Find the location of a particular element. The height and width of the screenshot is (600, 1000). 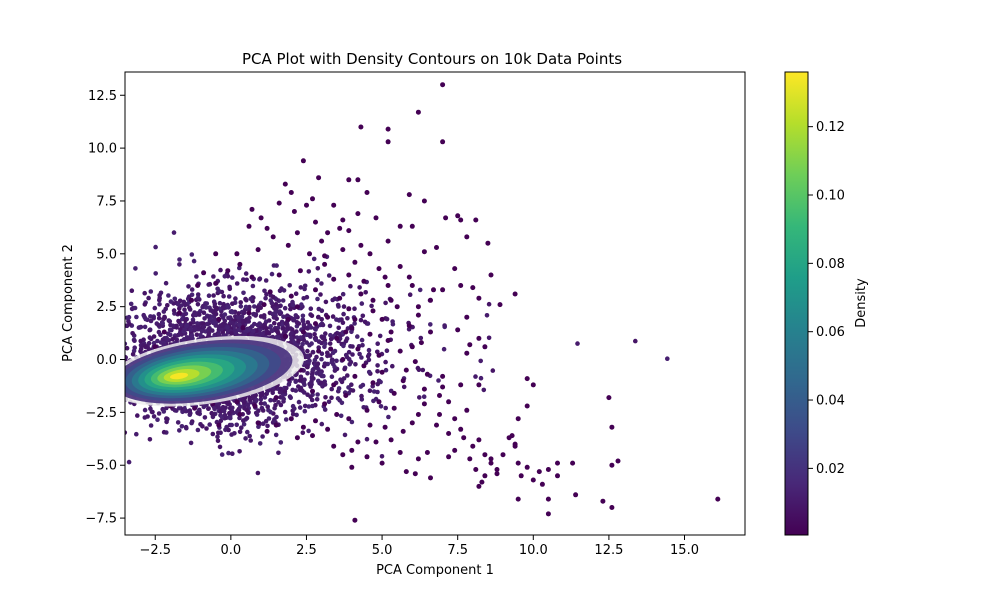

y-tick-label: 12.5 is located at coordinates (102, 96).